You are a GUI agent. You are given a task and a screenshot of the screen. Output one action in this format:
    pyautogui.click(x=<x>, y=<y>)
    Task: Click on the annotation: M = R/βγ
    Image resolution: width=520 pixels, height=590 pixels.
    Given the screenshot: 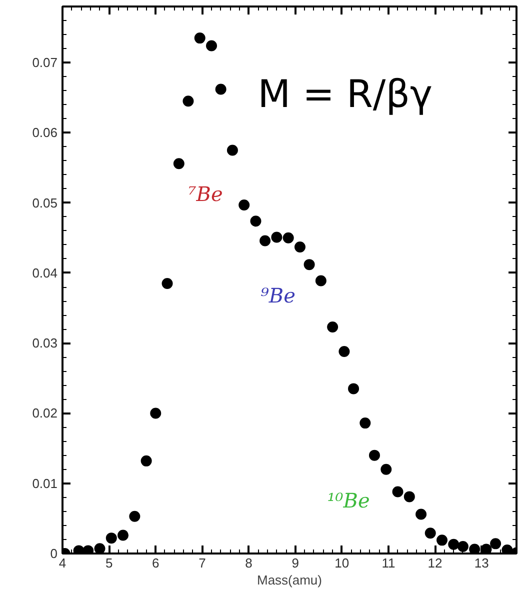 What is the action you would take?
    pyautogui.click(x=345, y=94)
    